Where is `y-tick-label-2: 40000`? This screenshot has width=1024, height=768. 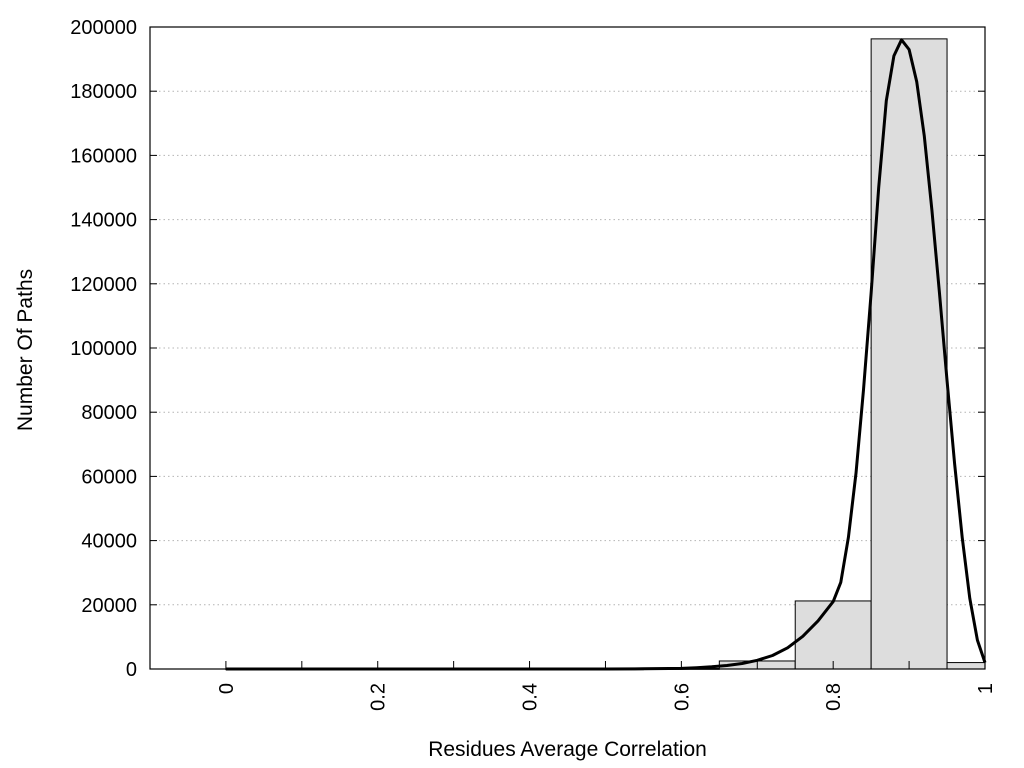 y-tick-label-2: 40000 is located at coordinates (109, 542).